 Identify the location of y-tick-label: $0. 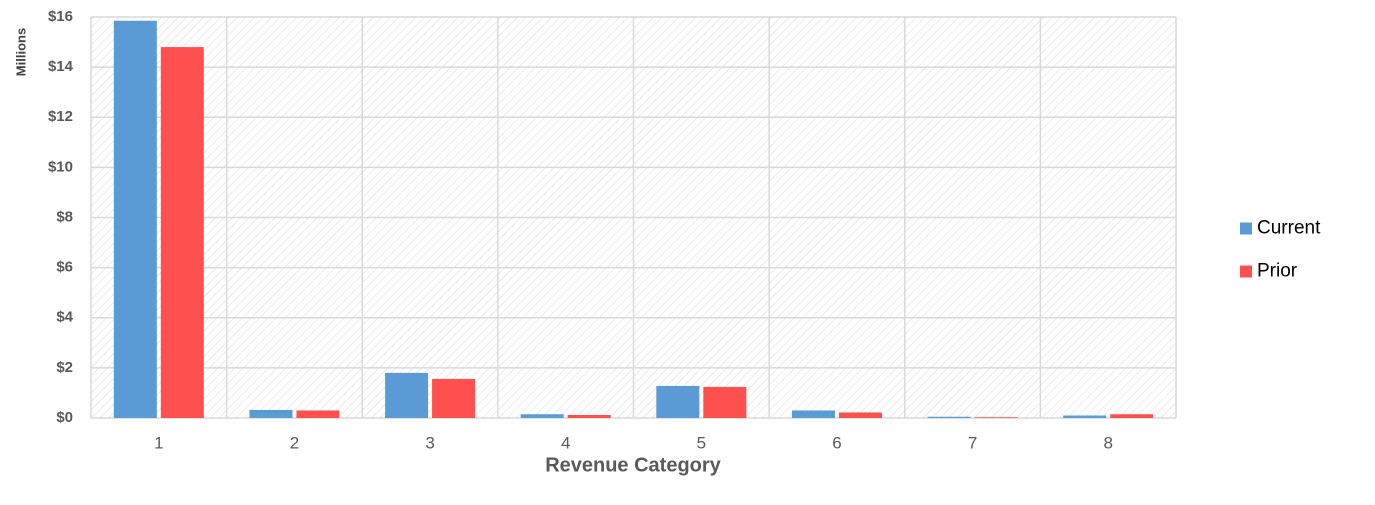
(64, 417).